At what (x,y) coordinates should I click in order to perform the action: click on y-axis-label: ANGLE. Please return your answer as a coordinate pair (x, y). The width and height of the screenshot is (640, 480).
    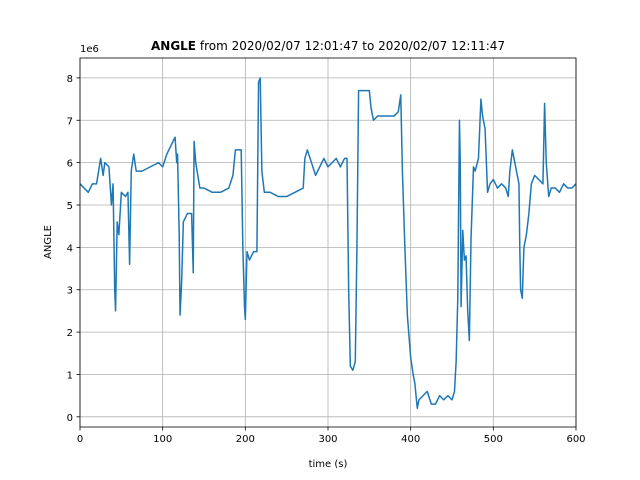
    Looking at the image, I should click on (48, 242).